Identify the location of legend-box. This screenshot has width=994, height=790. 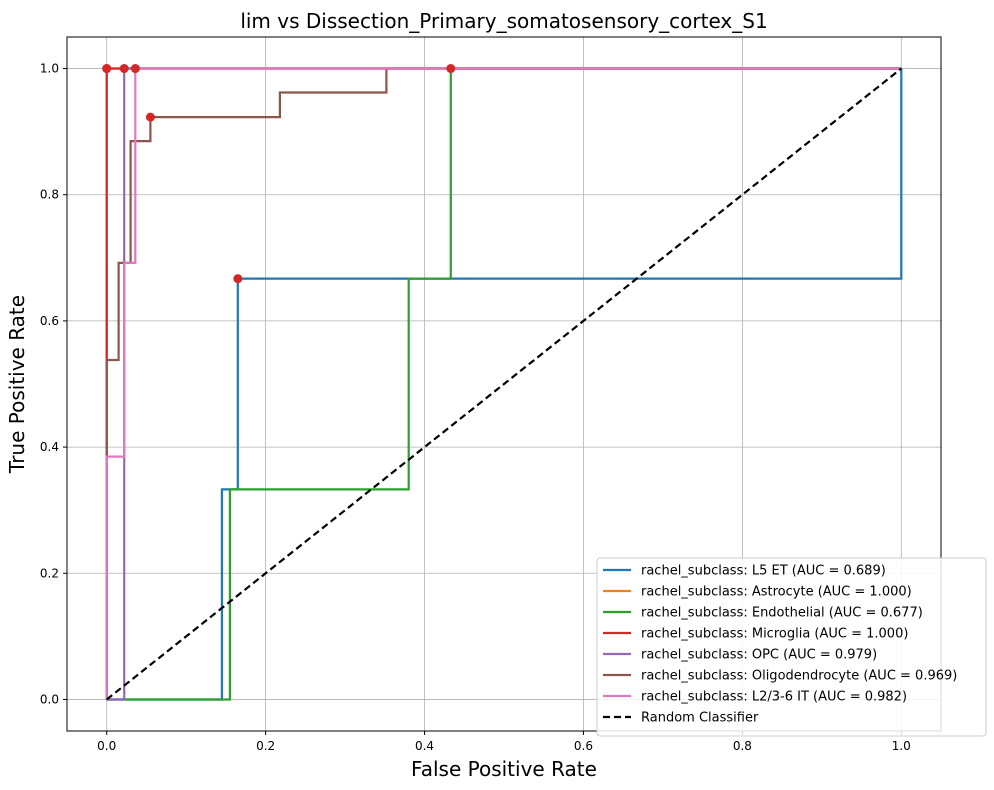
(791, 647).